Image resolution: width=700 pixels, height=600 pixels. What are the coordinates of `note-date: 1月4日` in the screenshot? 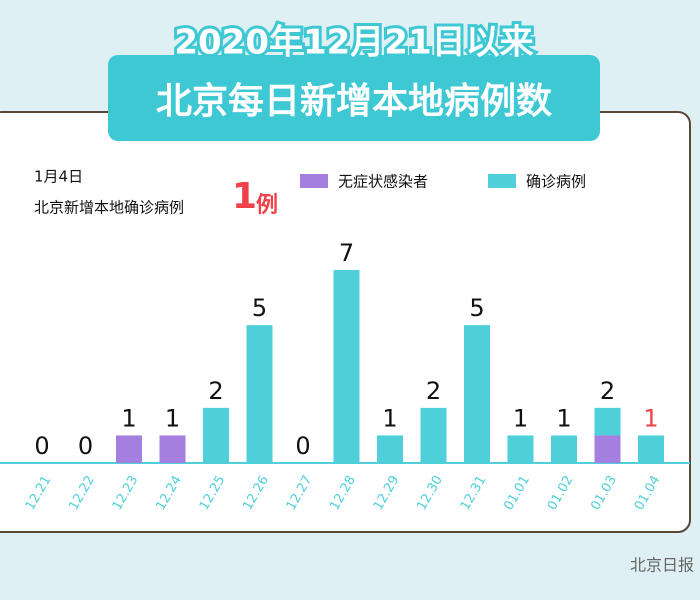 It's located at (58, 177).